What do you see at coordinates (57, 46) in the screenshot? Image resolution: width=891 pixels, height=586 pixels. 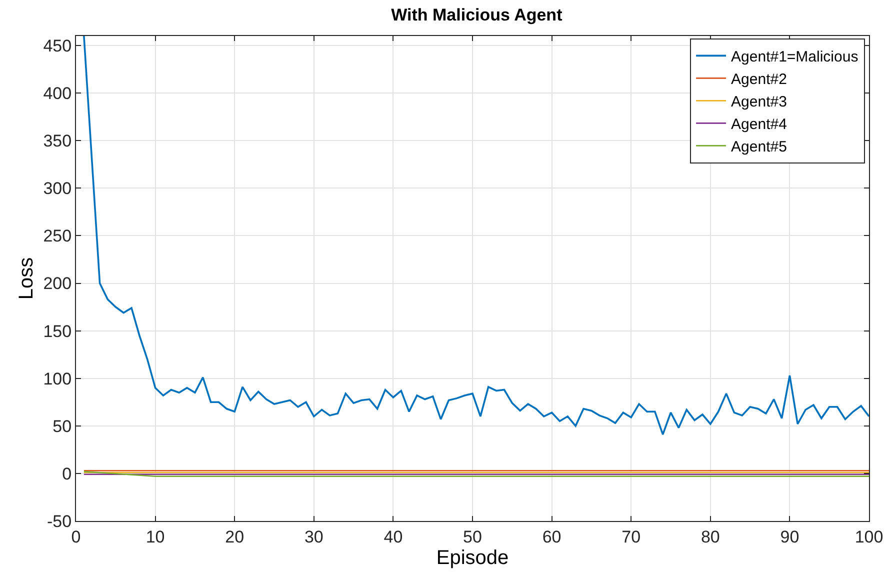 I see `y-tick-label: 450` at bounding box center [57, 46].